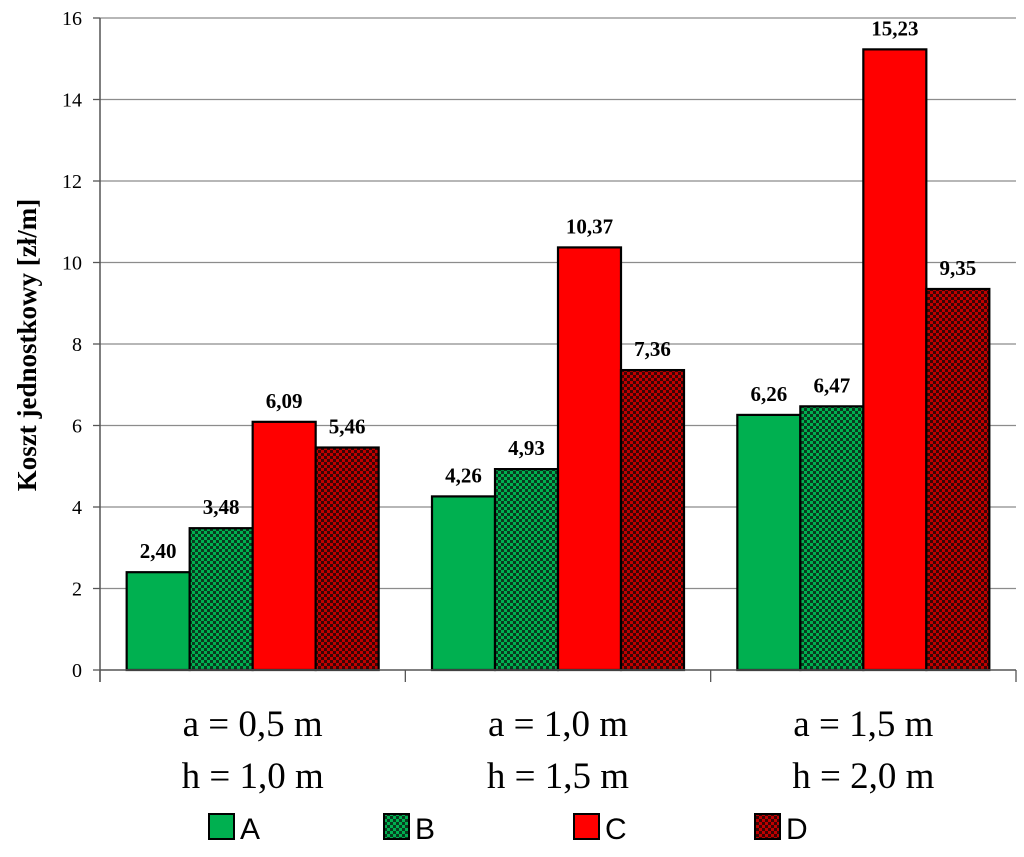  What do you see at coordinates (558, 724) in the screenshot?
I see `category-label: a = 1,0 m` at bounding box center [558, 724].